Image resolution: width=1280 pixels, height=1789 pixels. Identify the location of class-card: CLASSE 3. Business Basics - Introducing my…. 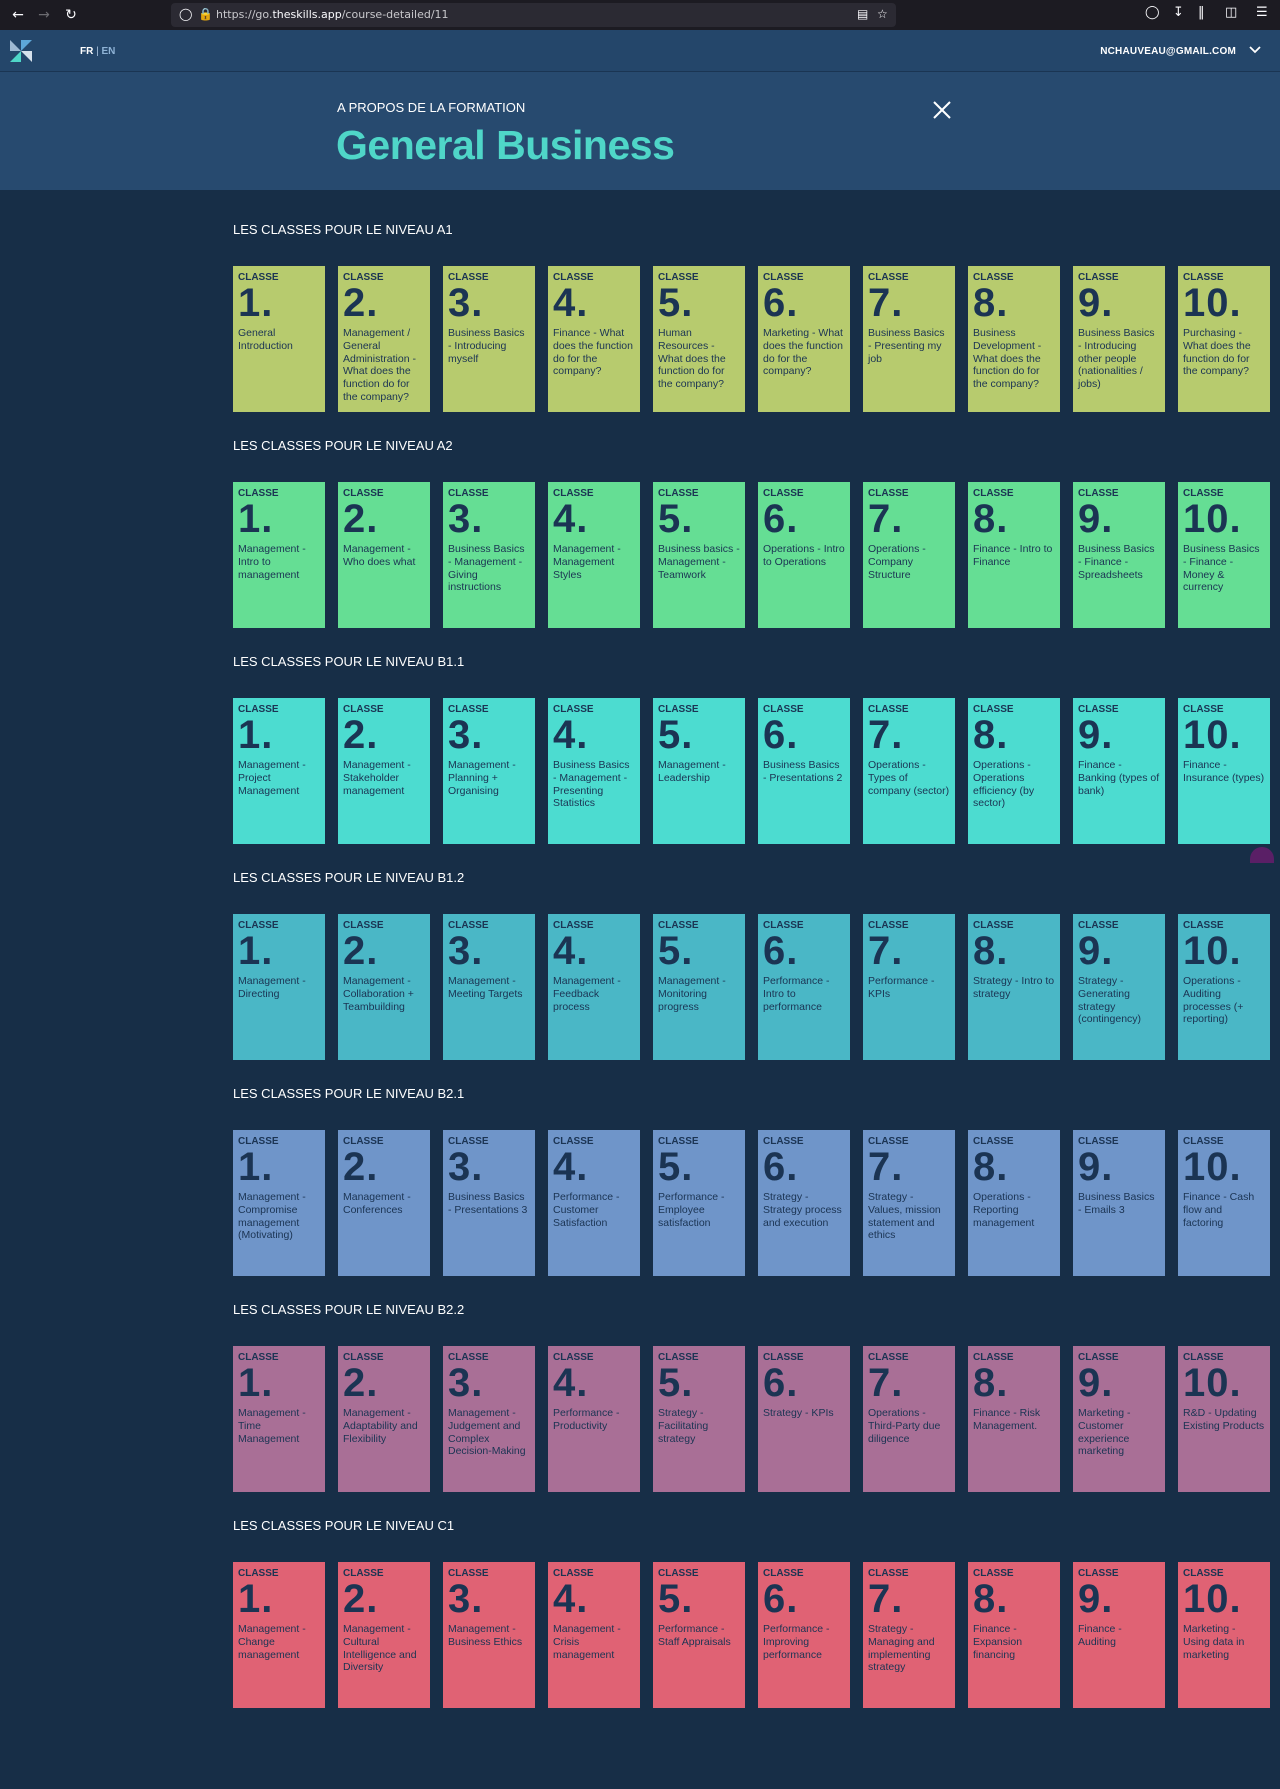
(489, 339).